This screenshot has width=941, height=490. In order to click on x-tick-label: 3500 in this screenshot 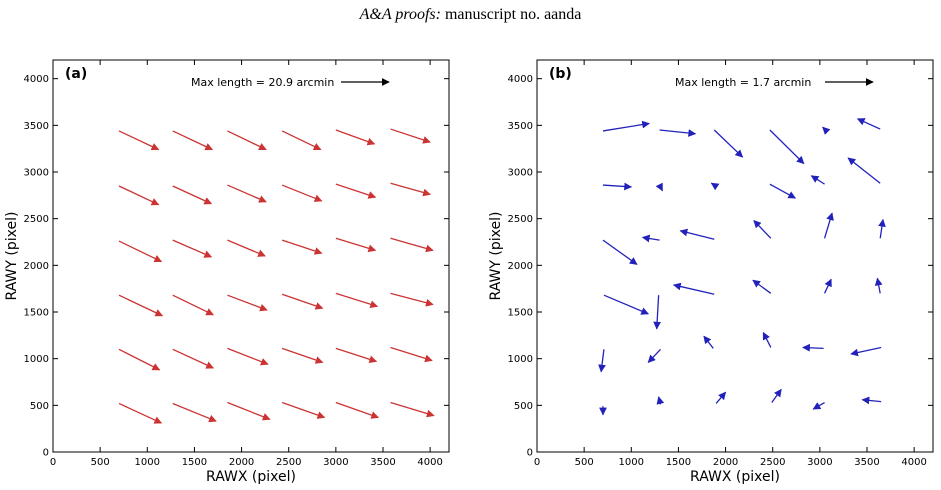, I will do `click(866, 462)`.